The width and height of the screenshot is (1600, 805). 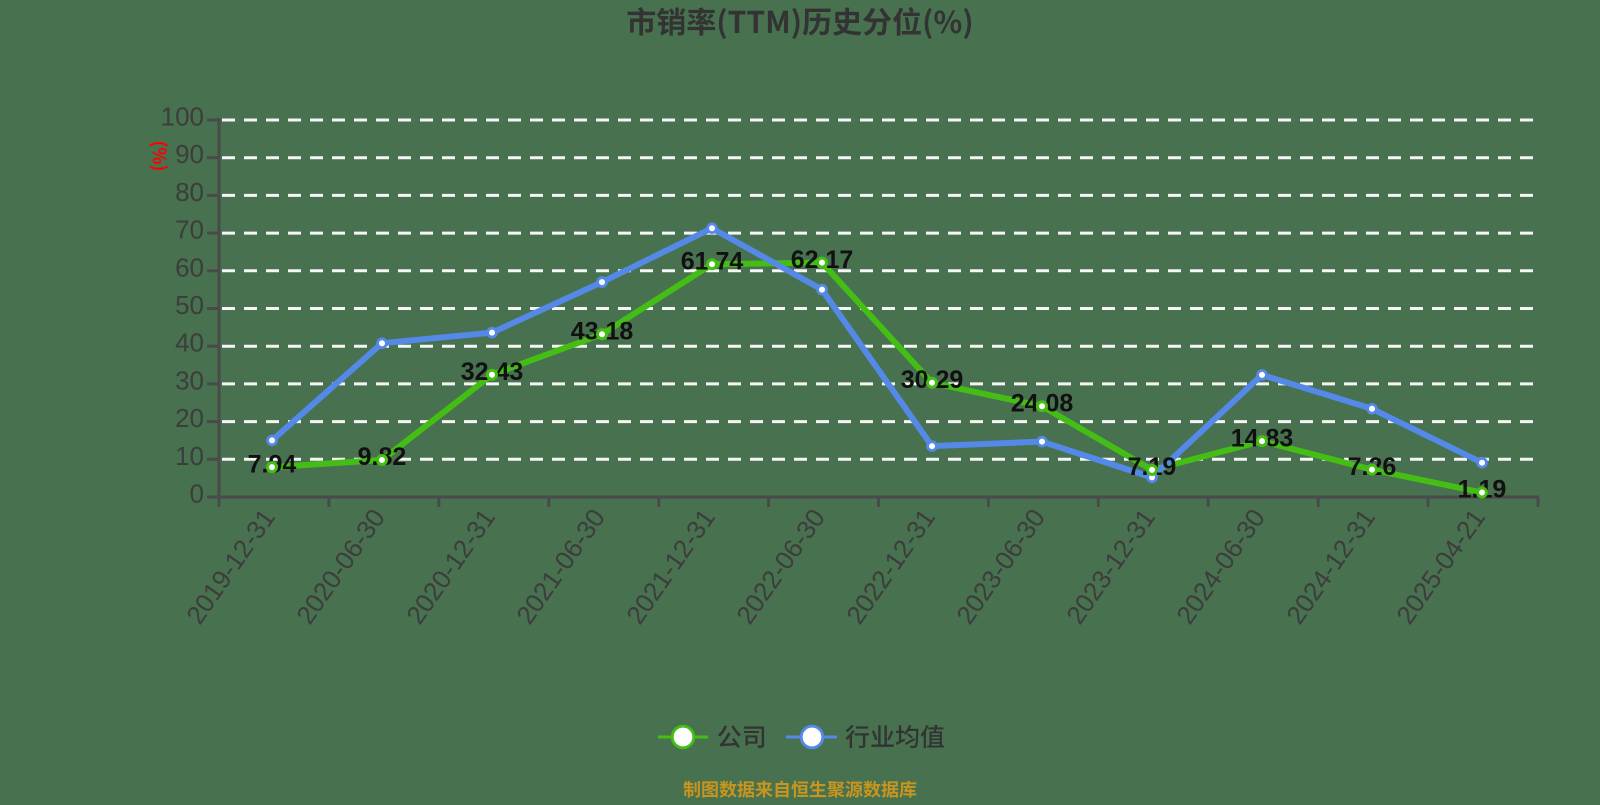 I want to click on svg-text: 60, so click(x=189, y=267).